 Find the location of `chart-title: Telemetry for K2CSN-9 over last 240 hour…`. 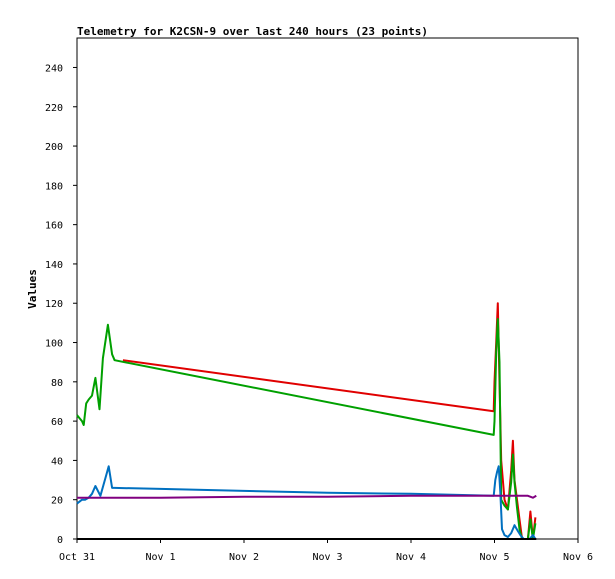

chart-title: Telemetry for K2CSN-9 over last 240 hour… is located at coordinates (252, 31).